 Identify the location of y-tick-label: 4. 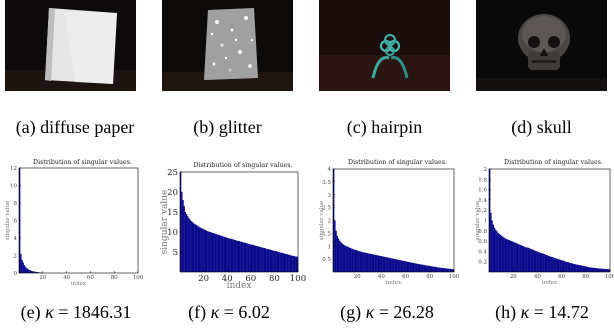
(16, 239).